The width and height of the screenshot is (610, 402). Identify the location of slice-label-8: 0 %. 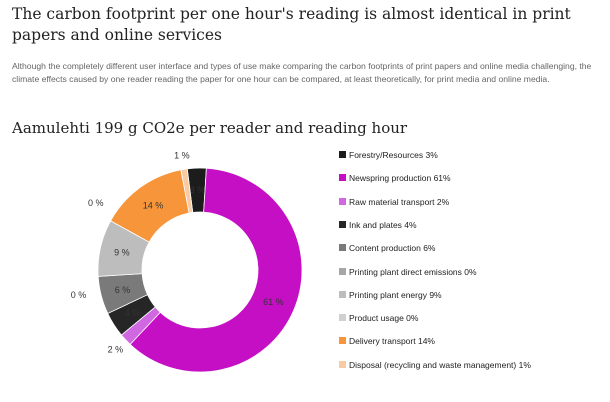
(96, 203).